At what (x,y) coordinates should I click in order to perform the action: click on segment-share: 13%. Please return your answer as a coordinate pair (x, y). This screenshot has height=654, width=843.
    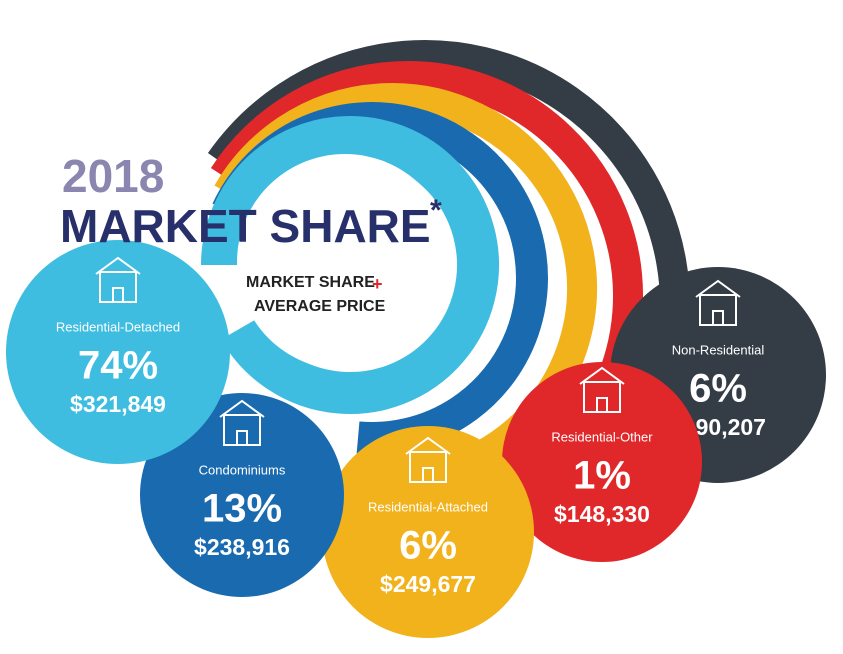
    Looking at the image, I should click on (242, 509).